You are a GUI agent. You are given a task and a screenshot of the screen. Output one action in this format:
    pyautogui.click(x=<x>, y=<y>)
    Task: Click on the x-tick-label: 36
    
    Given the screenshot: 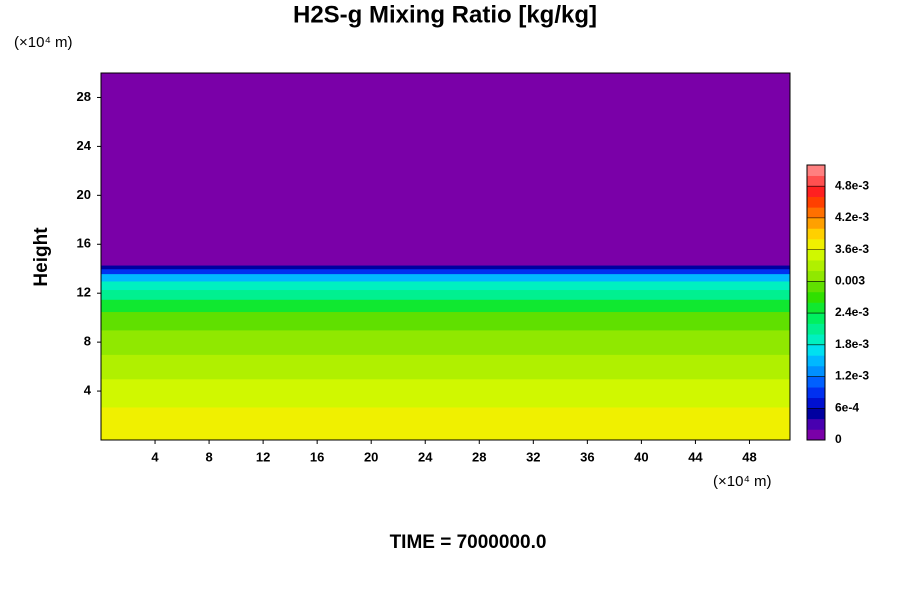 What is the action you would take?
    pyautogui.click(x=587, y=456)
    